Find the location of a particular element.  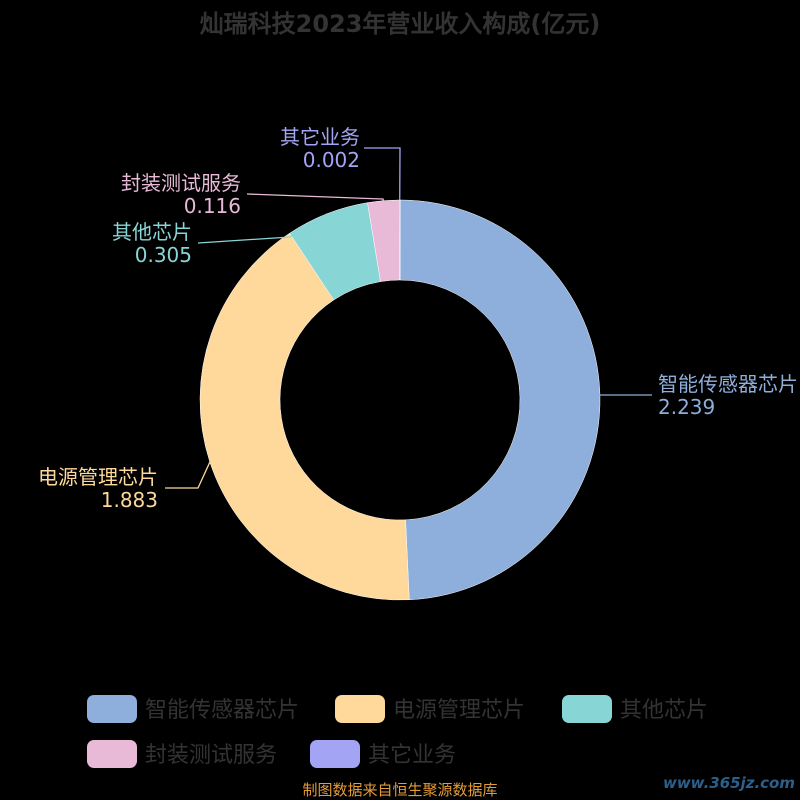

slice-3-leader-line is located at coordinates (315, 197).